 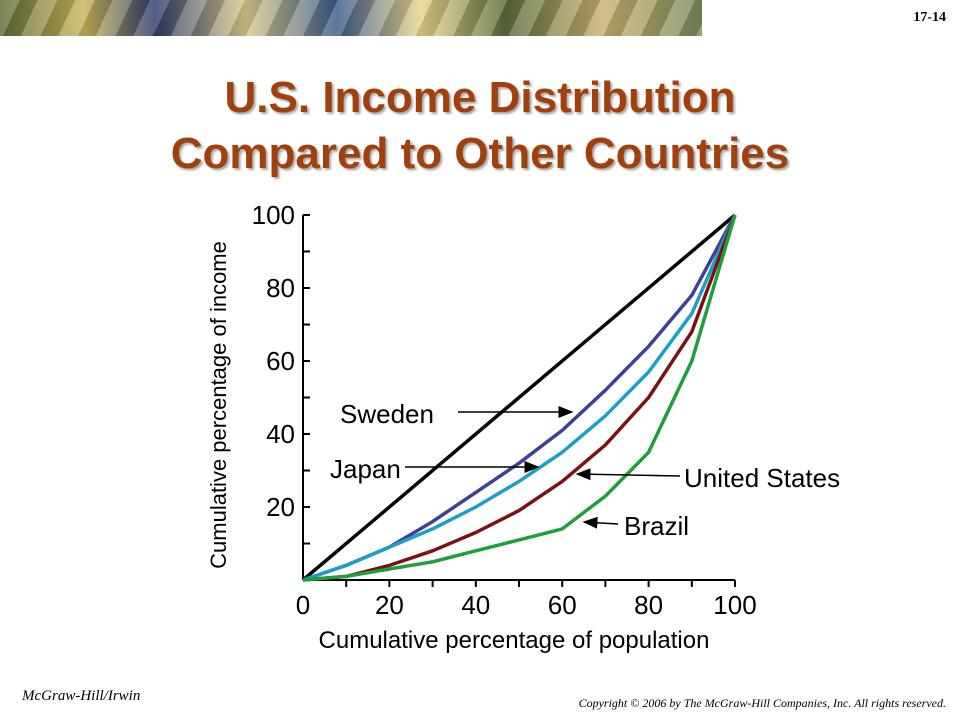 What do you see at coordinates (280, 361) in the screenshot?
I see `y-tick-label: 60` at bounding box center [280, 361].